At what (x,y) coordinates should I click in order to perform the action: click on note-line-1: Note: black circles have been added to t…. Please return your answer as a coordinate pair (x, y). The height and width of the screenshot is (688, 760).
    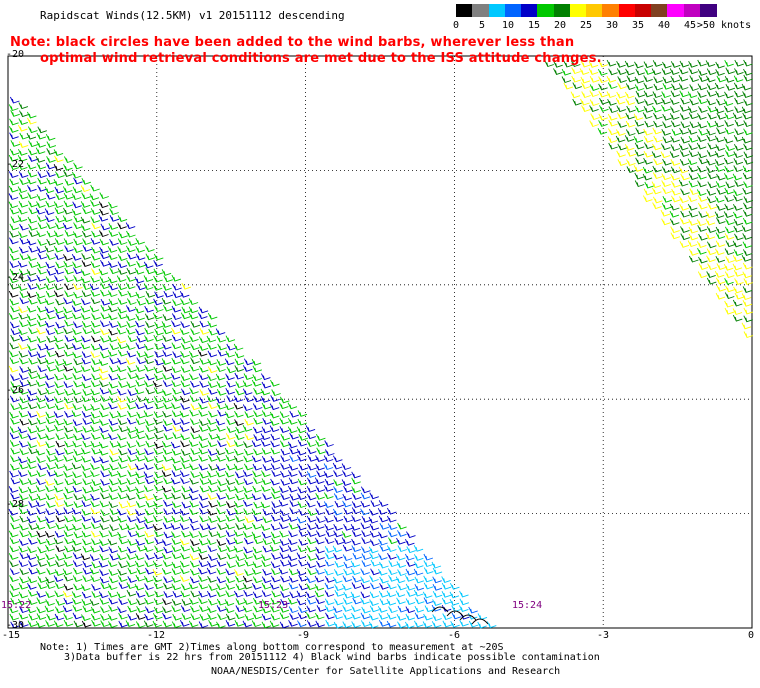
    Looking at the image, I should click on (292, 42).